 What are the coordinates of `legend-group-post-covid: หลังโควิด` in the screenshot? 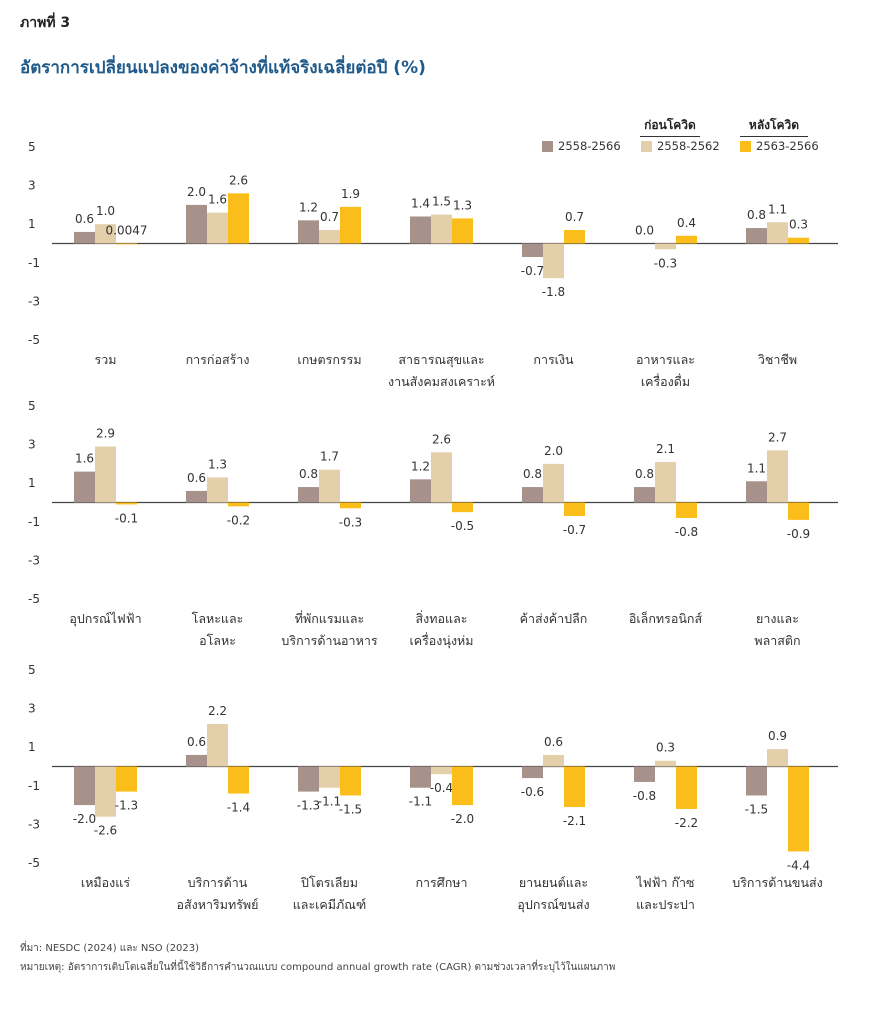 It's located at (774, 126).